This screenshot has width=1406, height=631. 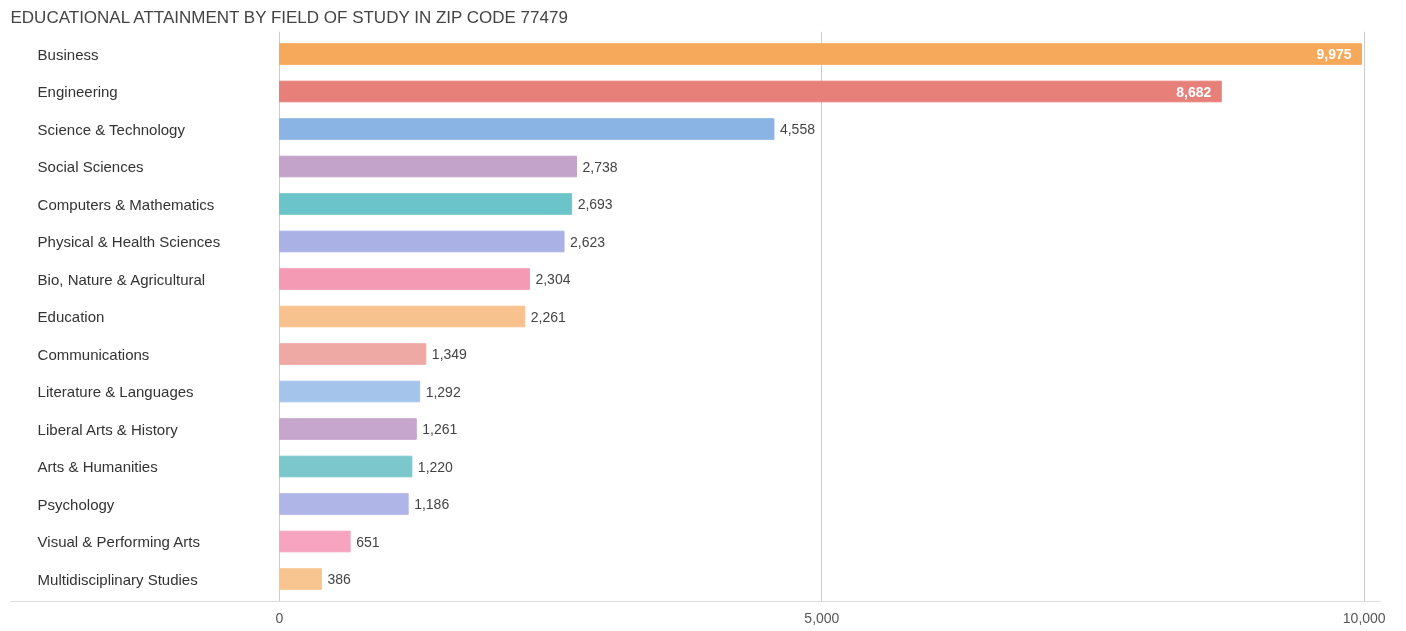 What do you see at coordinates (432, 504) in the screenshot?
I see `data-label: 1,186` at bounding box center [432, 504].